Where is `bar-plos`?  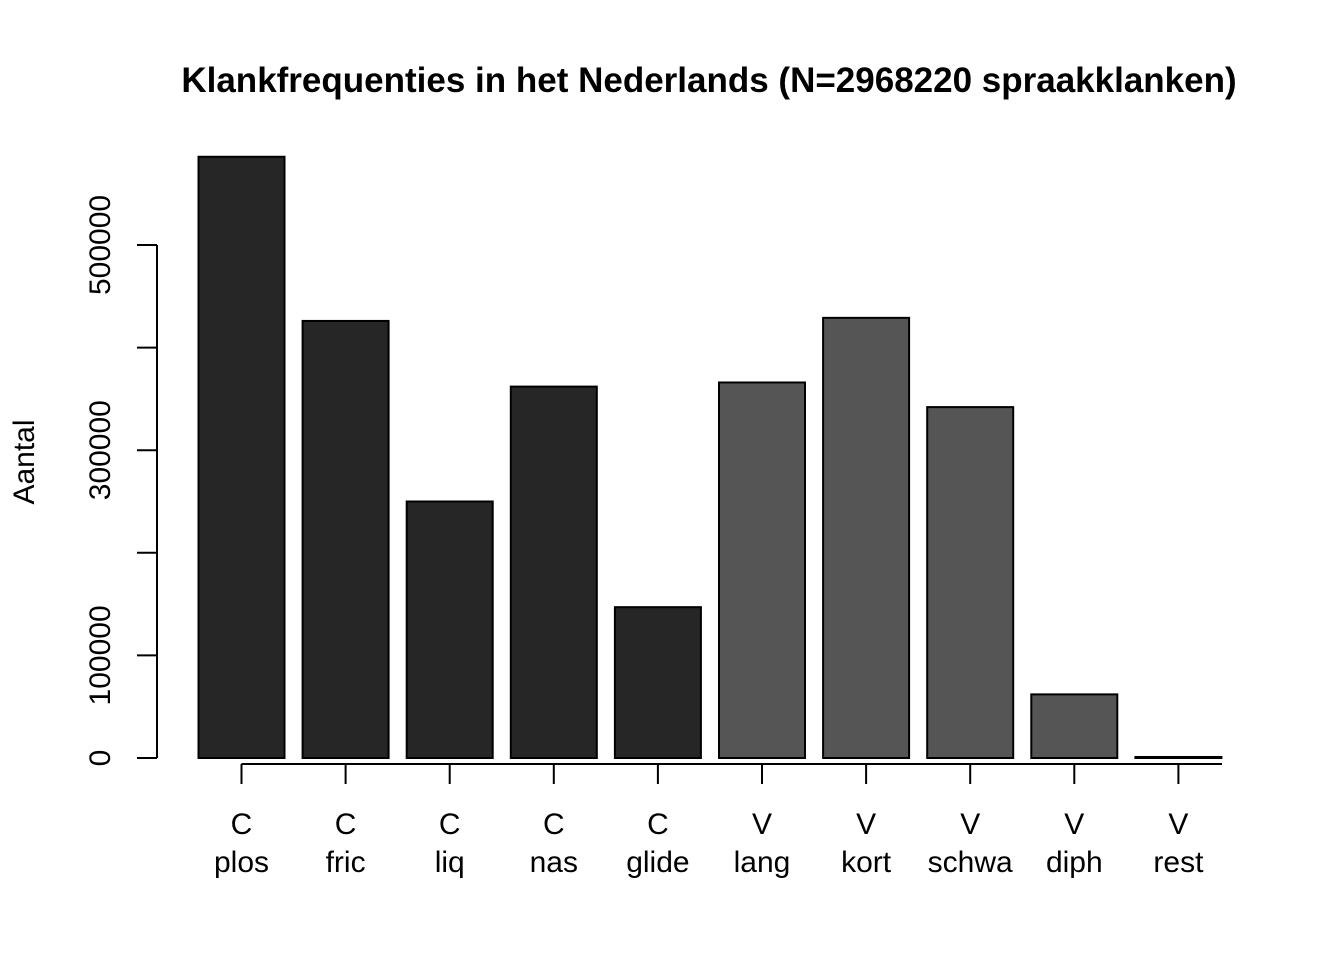
bar-plos is located at coordinates (241, 457).